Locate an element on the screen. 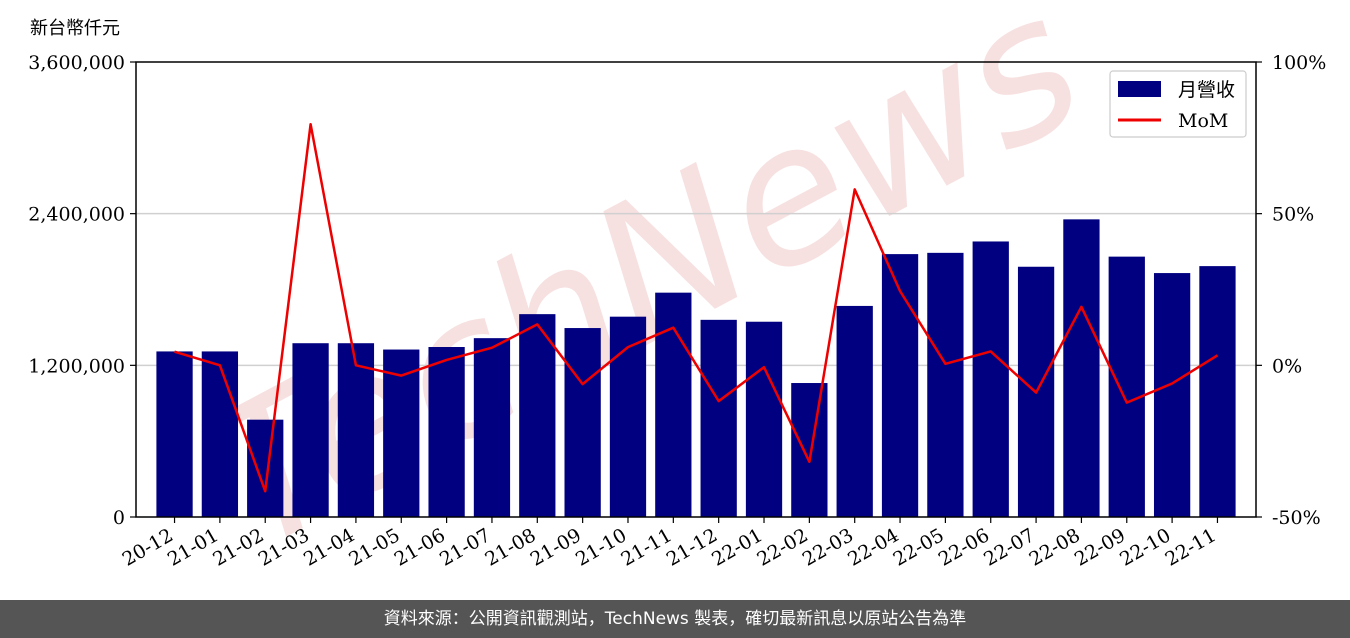  x-tick-label: 22-07 is located at coordinates (1009, 547).